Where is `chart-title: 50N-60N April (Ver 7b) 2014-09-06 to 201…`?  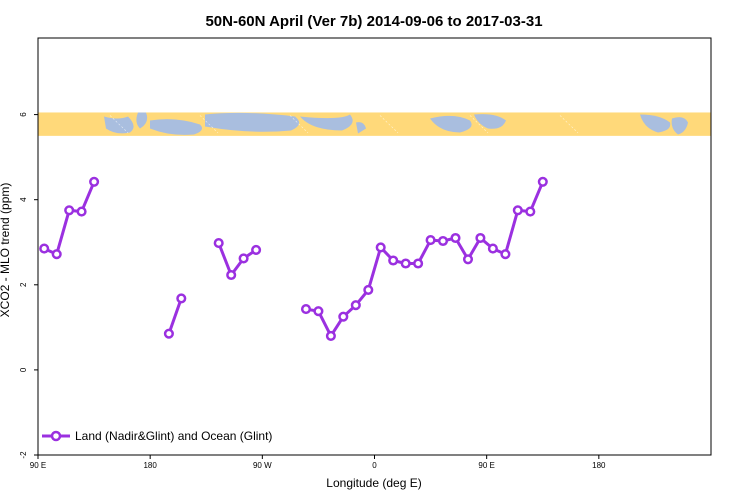 chart-title: 50N-60N April (Ver 7b) 2014-09-06 to 201… is located at coordinates (373, 21).